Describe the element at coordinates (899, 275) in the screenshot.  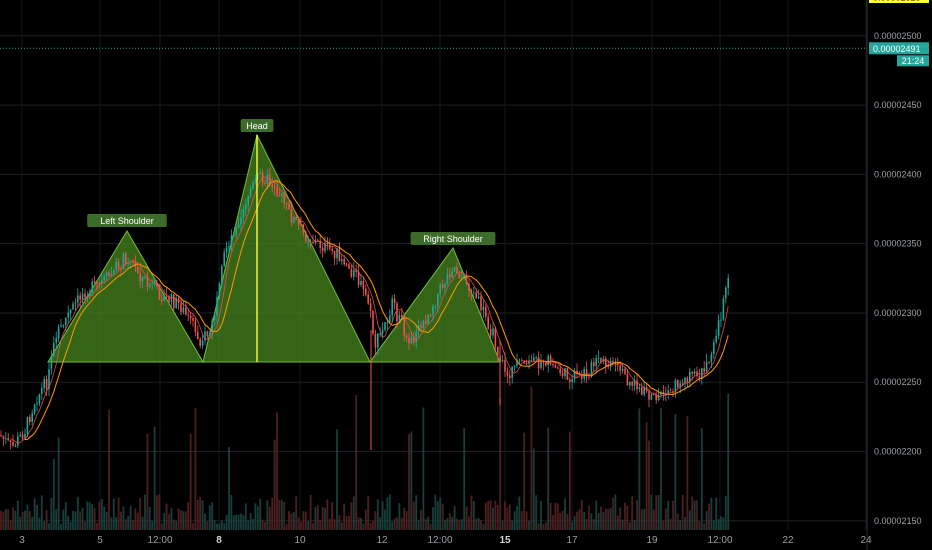
I see `price-axis-panel` at that location.